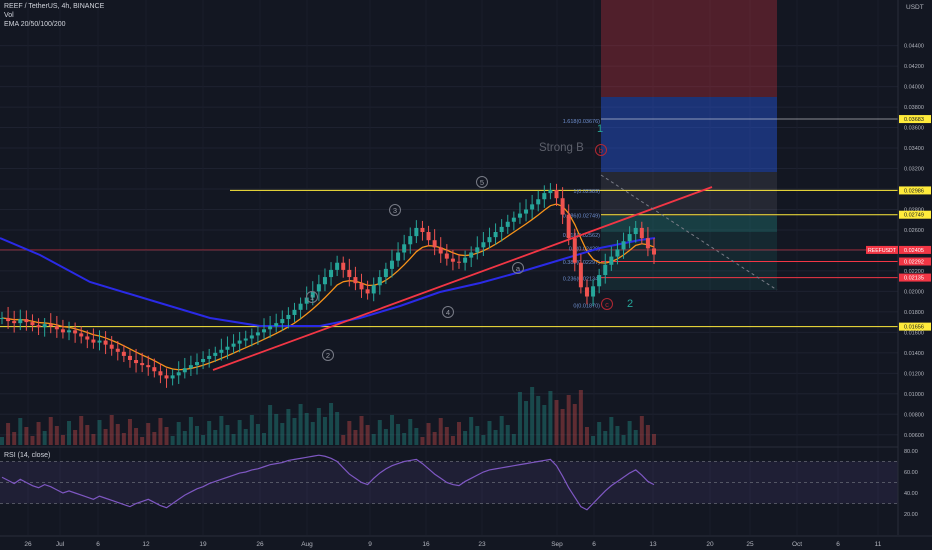 The width and height of the screenshot is (932, 550). What do you see at coordinates (882, 249) in the screenshot?
I see `ticker-tag` at bounding box center [882, 249].